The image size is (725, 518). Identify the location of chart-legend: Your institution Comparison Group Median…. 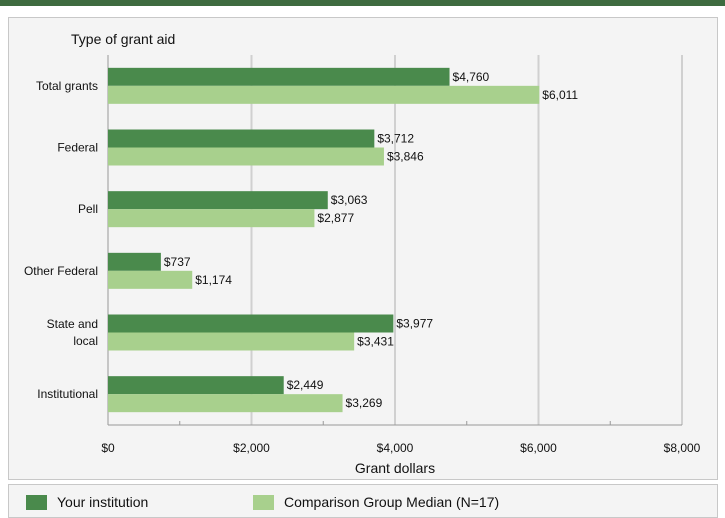
(363, 501).